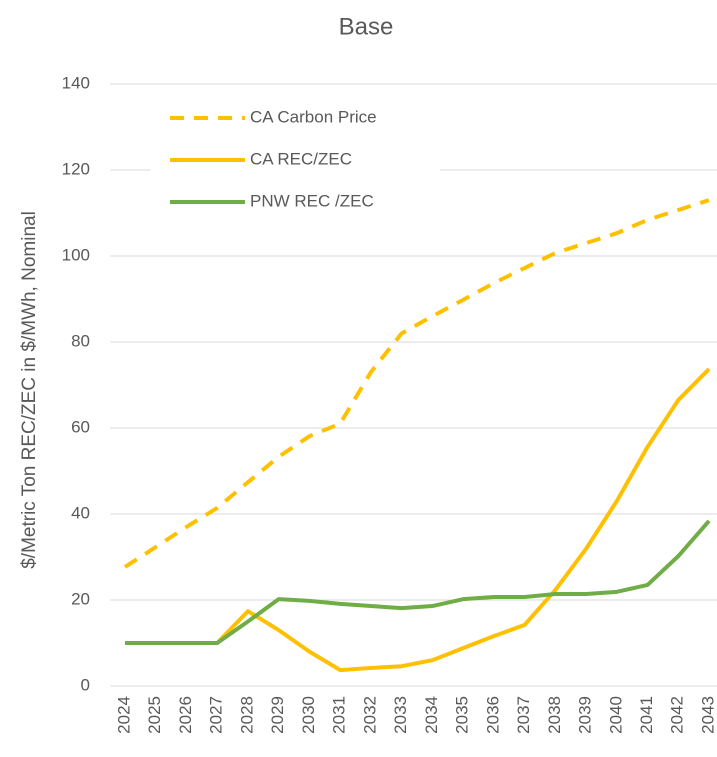  What do you see at coordinates (492, 715) in the screenshot?
I see `x-tick-label: 2036` at bounding box center [492, 715].